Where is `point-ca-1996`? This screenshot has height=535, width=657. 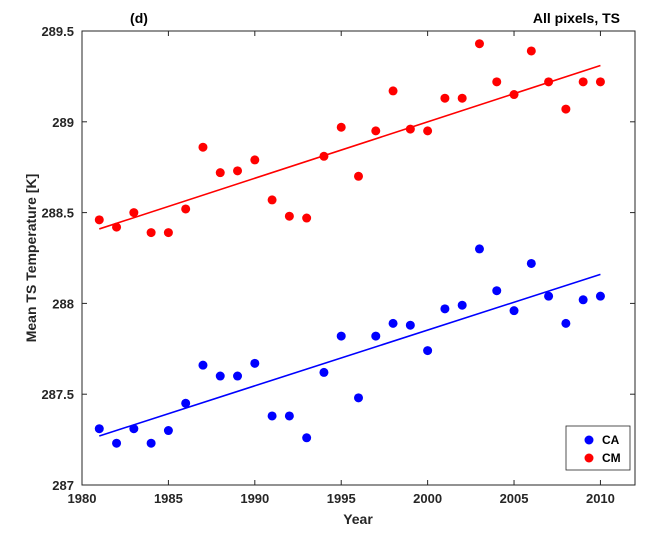 point-ca-1996 is located at coordinates (358, 398).